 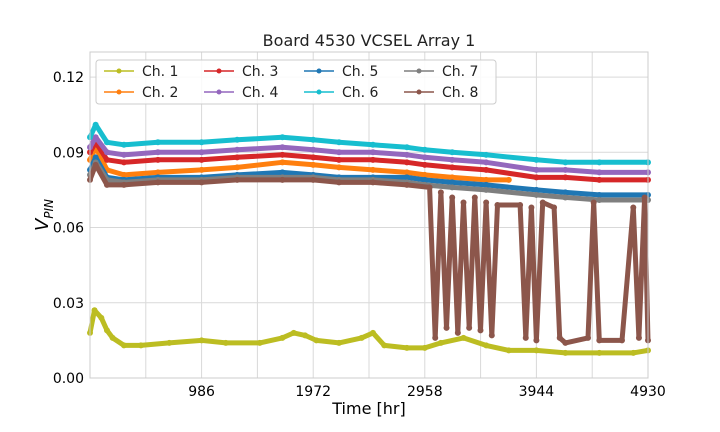 I want to click on x-tick-label: 3944, so click(x=537, y=392).